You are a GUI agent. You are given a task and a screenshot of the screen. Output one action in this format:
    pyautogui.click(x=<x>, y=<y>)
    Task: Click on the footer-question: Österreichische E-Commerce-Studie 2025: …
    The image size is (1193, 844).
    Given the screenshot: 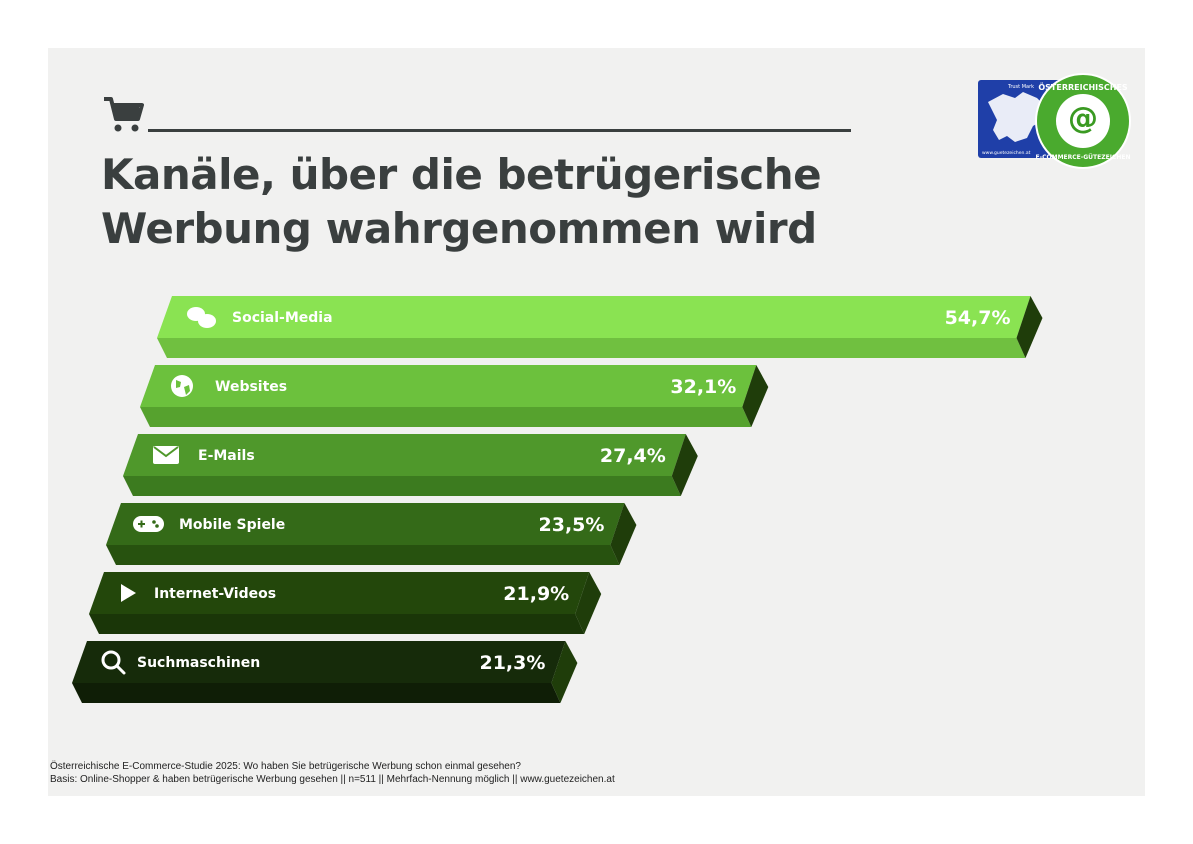 What is the action you would take?
    pyautogui.click(x=285, y=766)
    